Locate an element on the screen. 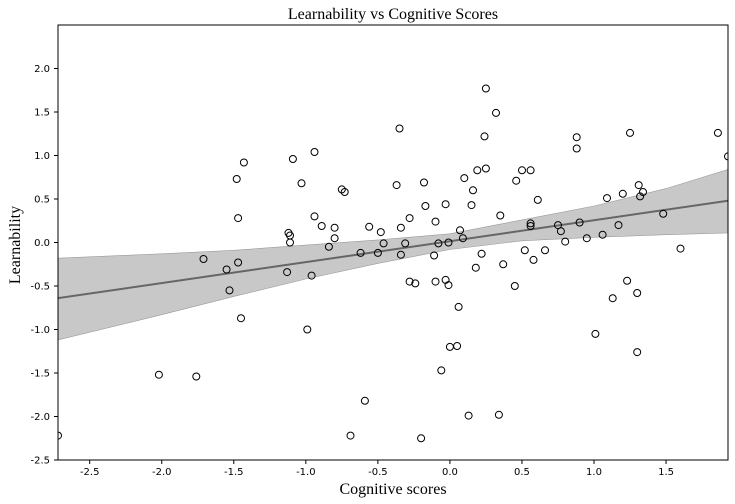  x-tick-label: -0.5 is located at coordinates (378, 472).